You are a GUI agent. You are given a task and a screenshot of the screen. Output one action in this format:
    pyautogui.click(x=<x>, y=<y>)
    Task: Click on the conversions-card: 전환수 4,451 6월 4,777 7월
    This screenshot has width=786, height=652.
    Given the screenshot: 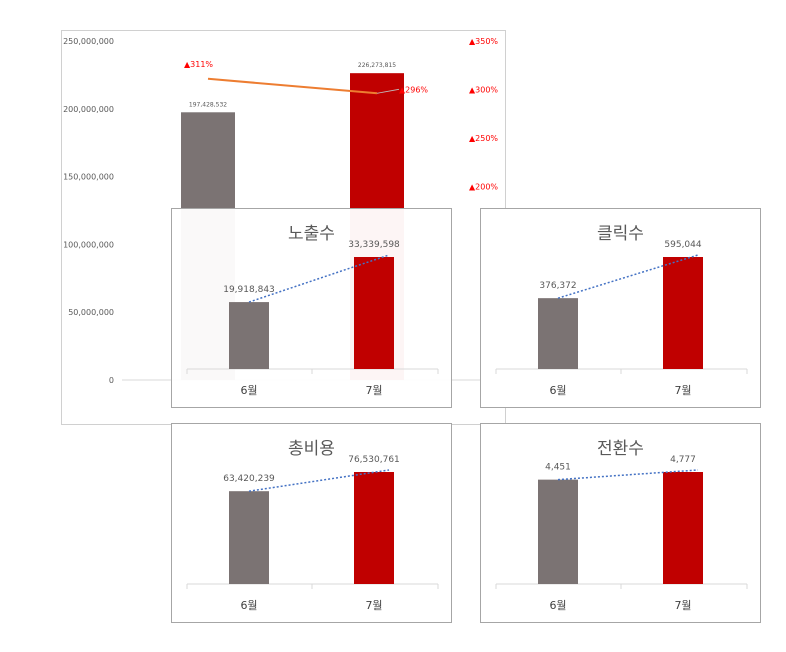 What is the action you would take?
    pyautogui.click(x=620, y=523)
    